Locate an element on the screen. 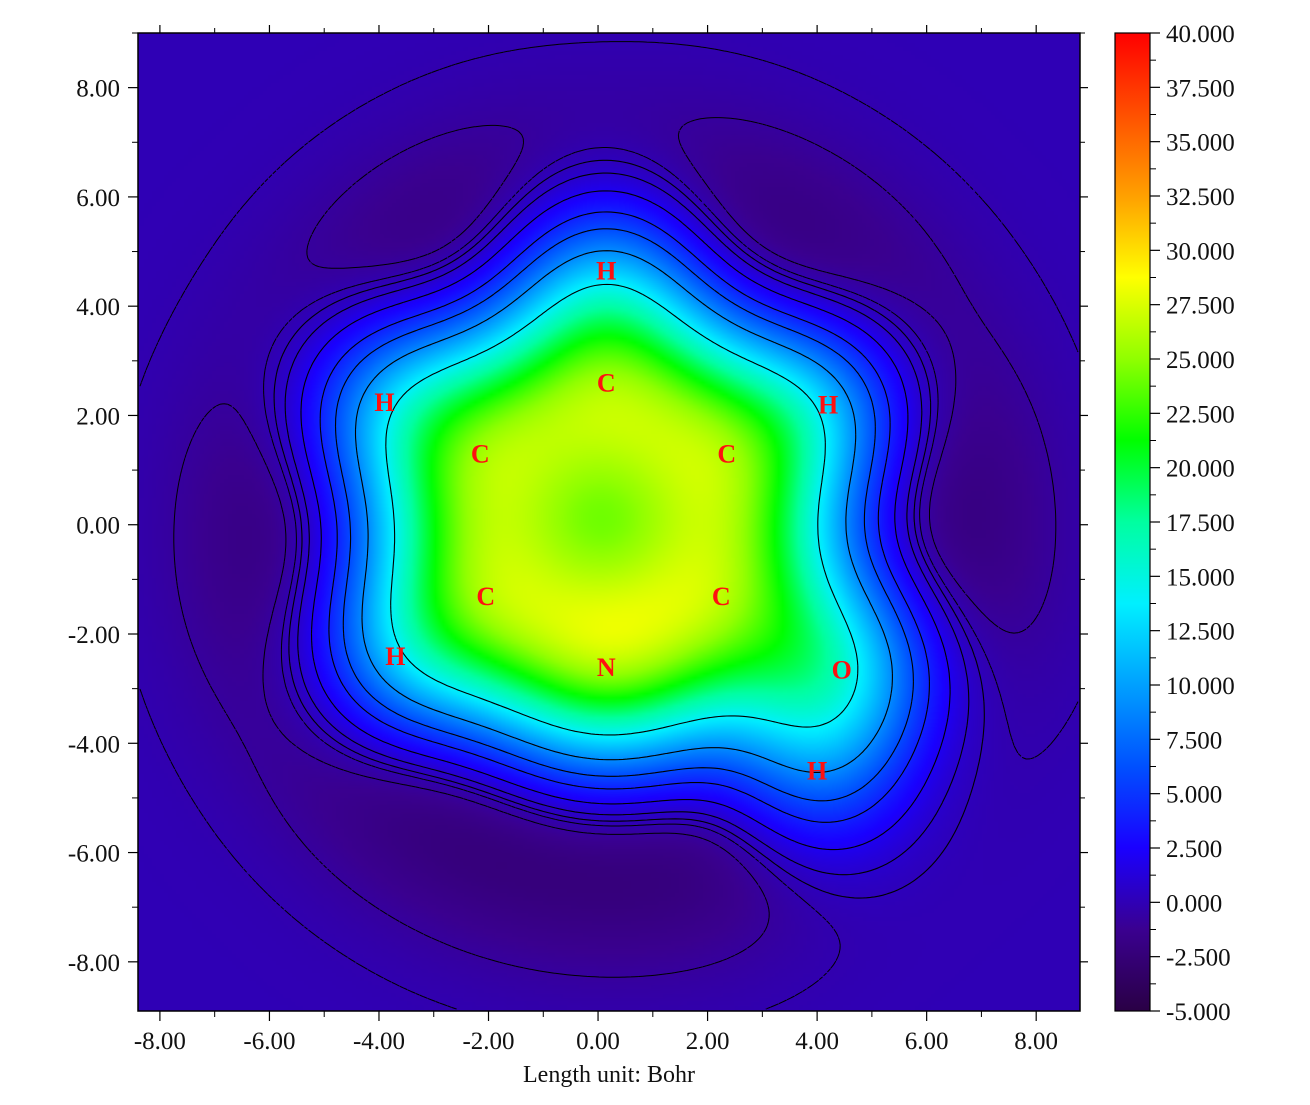  colorbar-tick-label: 30.000 is located at coordinates (1200, 251).